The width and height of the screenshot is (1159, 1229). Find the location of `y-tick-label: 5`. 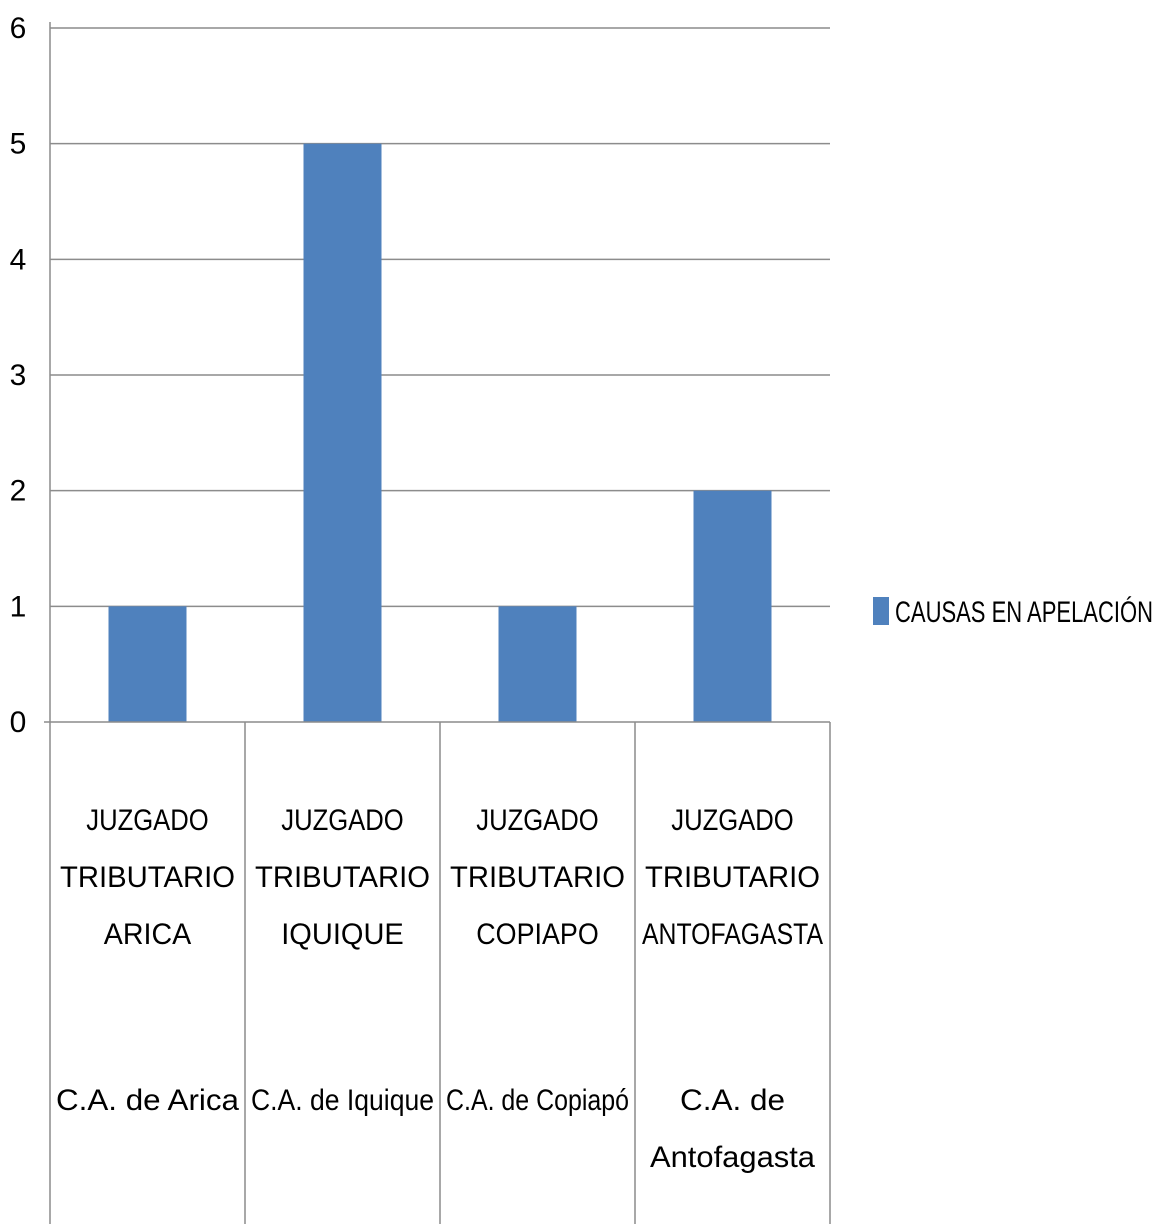

y-tick-label: 5 is located at coordinates (18, 144).